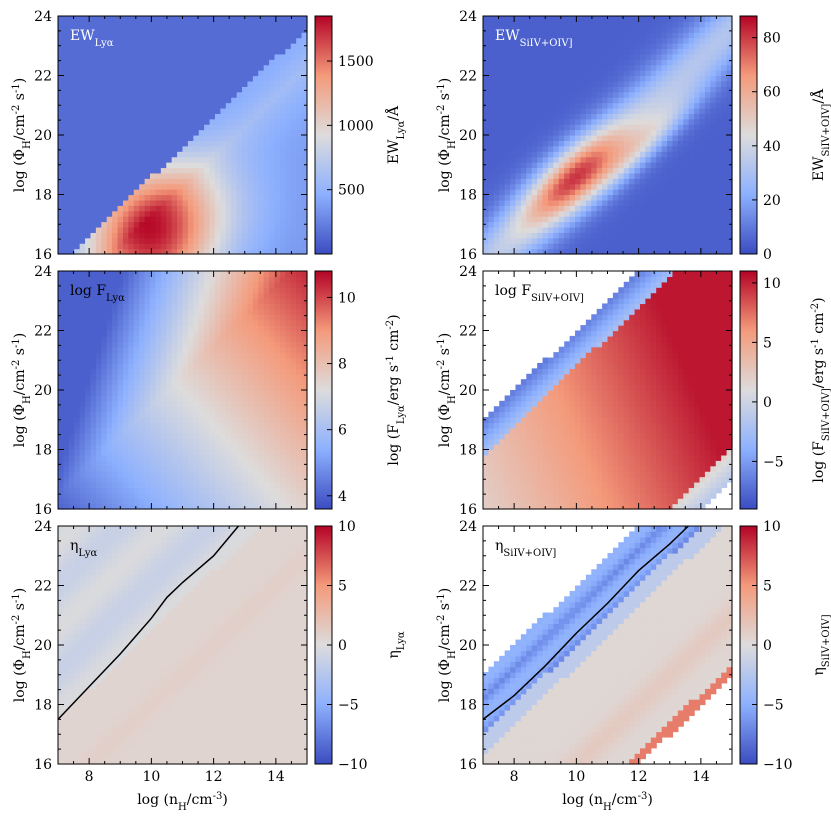 The height and width of the screenshot is (822, 831). I want to click on colorbar-tick-label: 60, so click(772, 93).